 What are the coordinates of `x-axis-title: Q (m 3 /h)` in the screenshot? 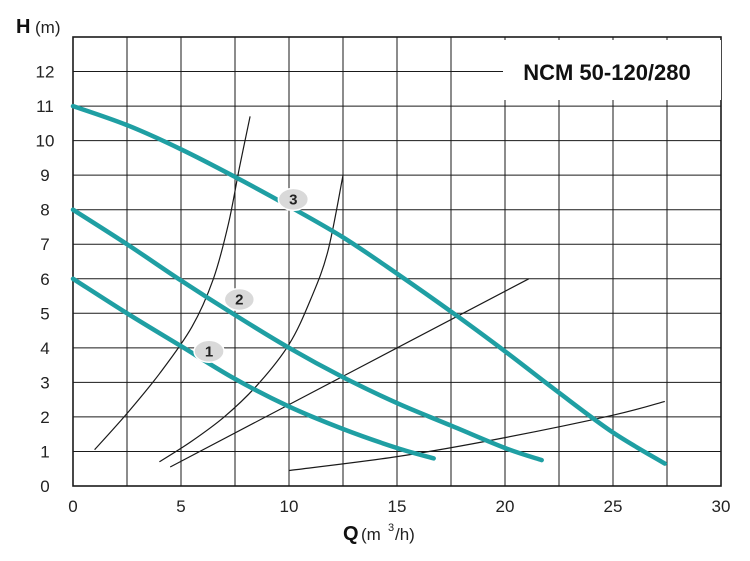 It's located at (379, 533).